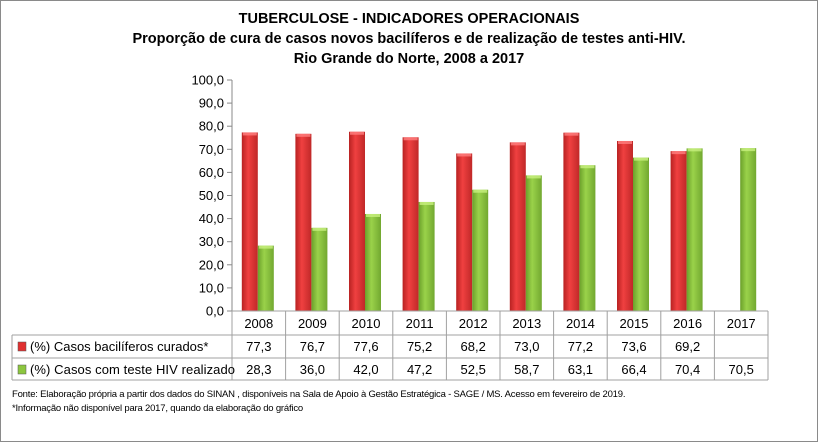 This screenshot has width=818, height=442. I want to click on category-label: 2014, so click(580, 323).